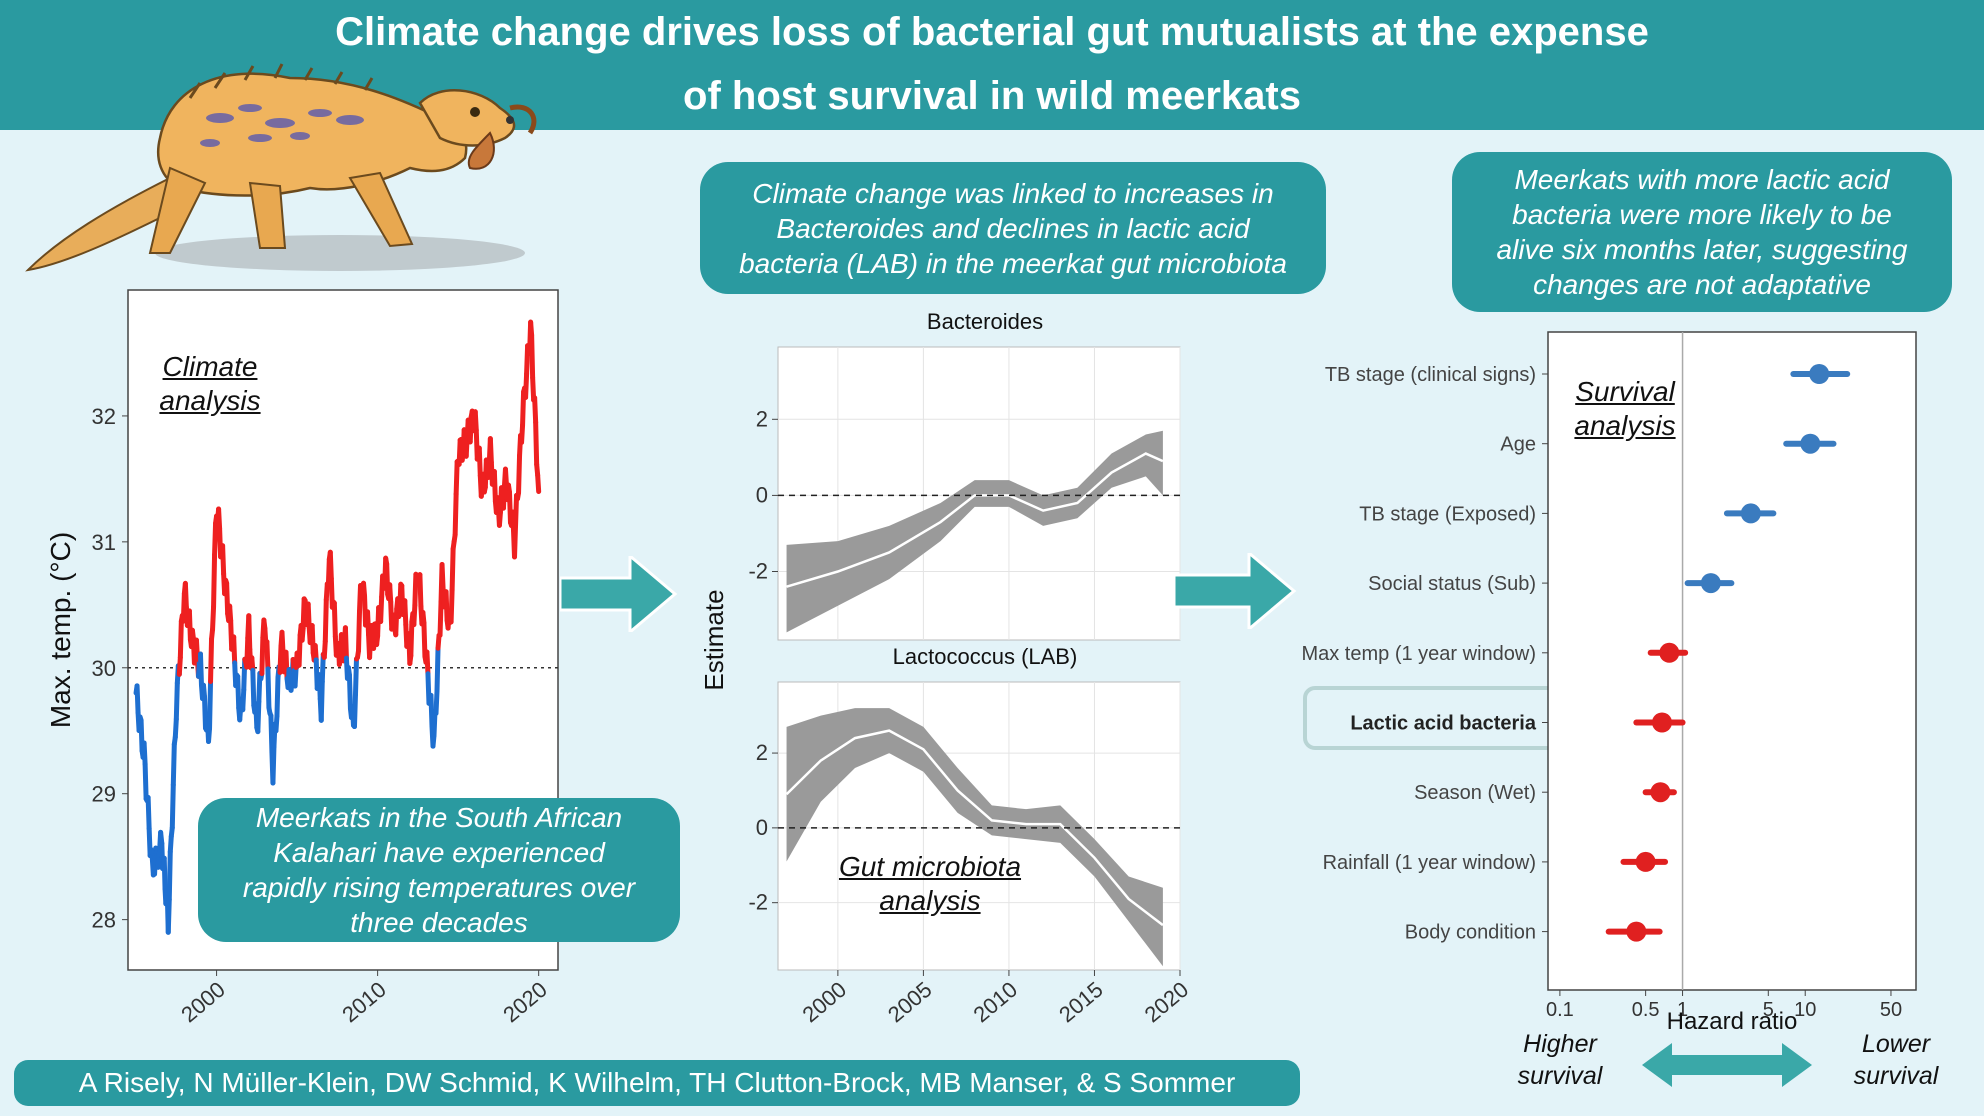 Image resolution: width=1984 pixels, height=1116 pixels. I want to click on category-label: Body condition, so click(1470, 933).